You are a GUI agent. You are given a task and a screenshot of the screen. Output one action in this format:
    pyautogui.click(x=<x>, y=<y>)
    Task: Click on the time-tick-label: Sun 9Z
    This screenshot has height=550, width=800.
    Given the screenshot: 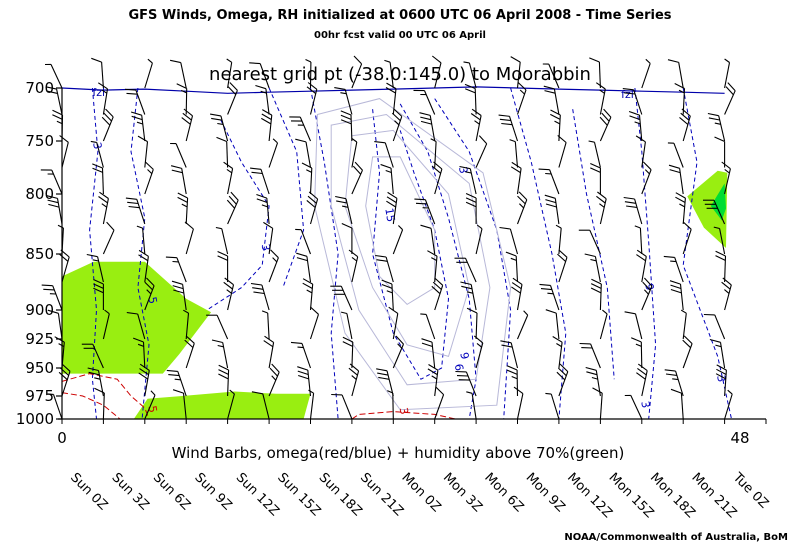 What is the action you would take?
    pyautogui.click(x=212, y=491)
    